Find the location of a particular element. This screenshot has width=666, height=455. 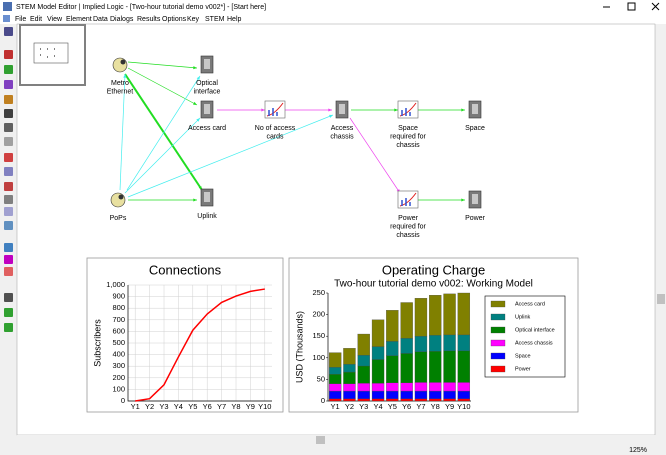

maximize-button is located at coordinates (631, 6).